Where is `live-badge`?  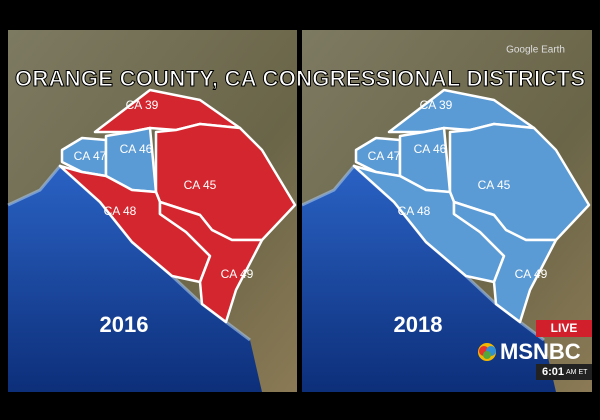
live-badge is located at coordinates (564, 328).